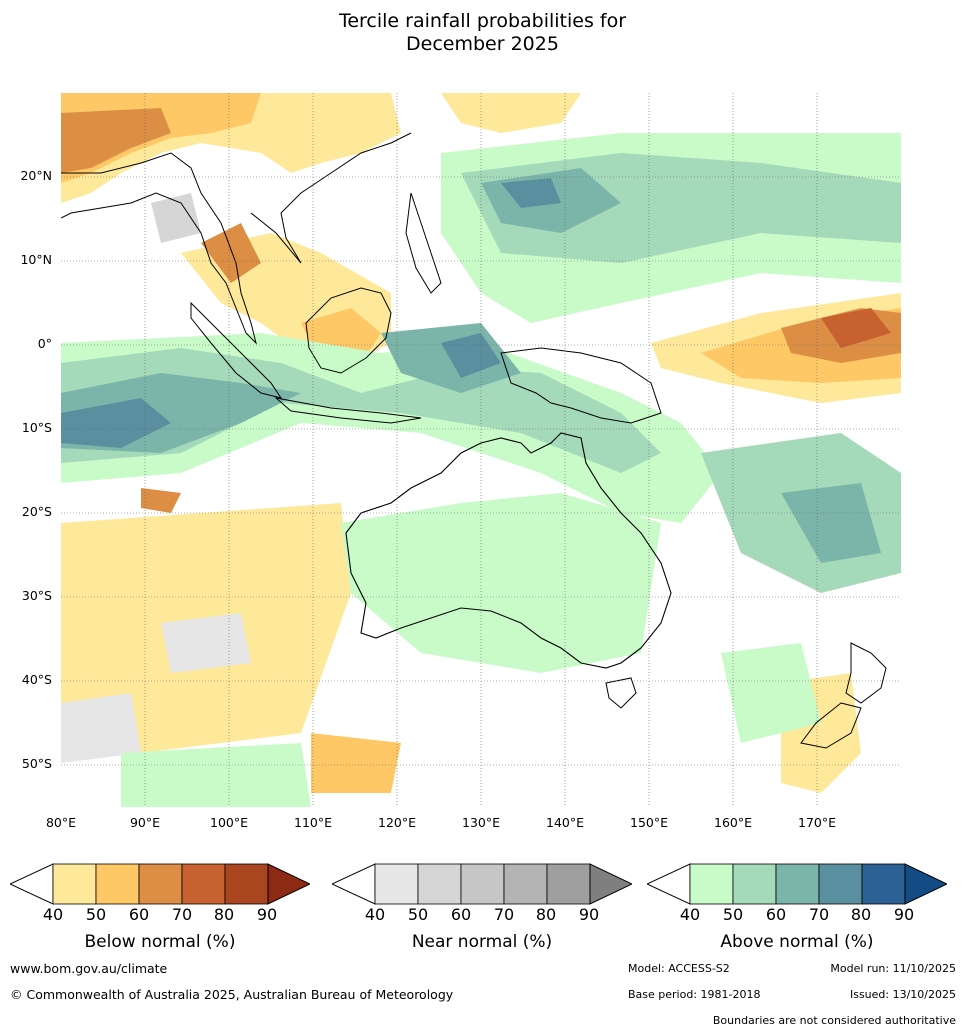 This screenshot has width=965, height=1035. What do you see at coordinates (36, 175) in the screenshot?
I see `lat-label-20n: 20°N` at bounding box center [36, 175].